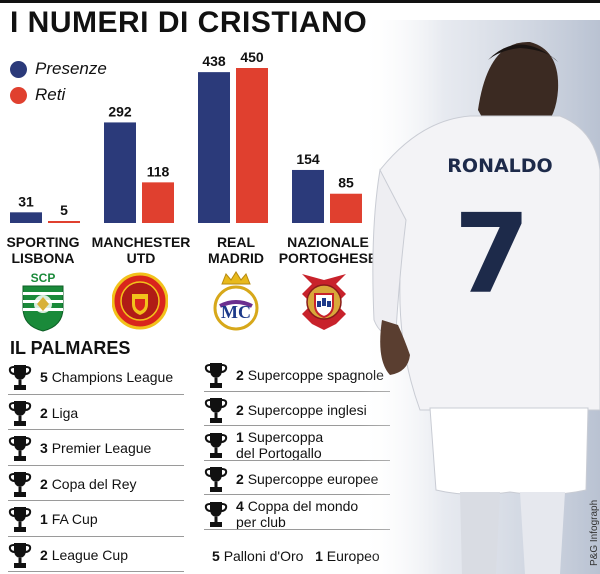 The width and height of the screenshot is (600, 574). What do you see at coordinates (216, 479) in the screenshot?
I see `uefa-supercup-icon` at bounding box center [216, 479].